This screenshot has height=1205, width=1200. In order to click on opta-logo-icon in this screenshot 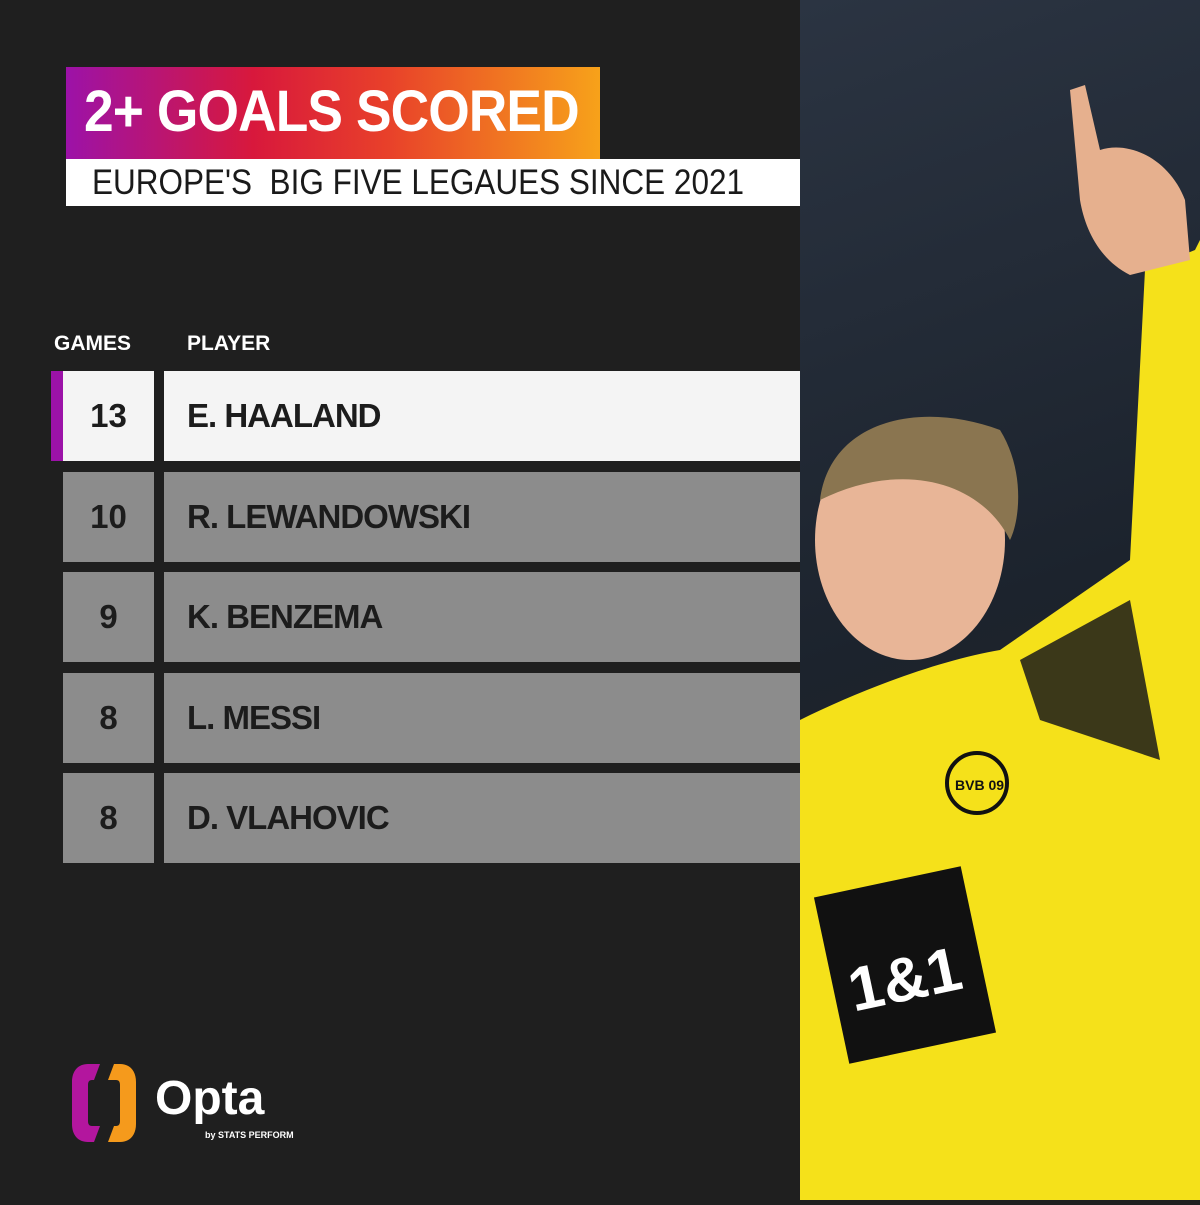, I will do `click(104, 1103)`.